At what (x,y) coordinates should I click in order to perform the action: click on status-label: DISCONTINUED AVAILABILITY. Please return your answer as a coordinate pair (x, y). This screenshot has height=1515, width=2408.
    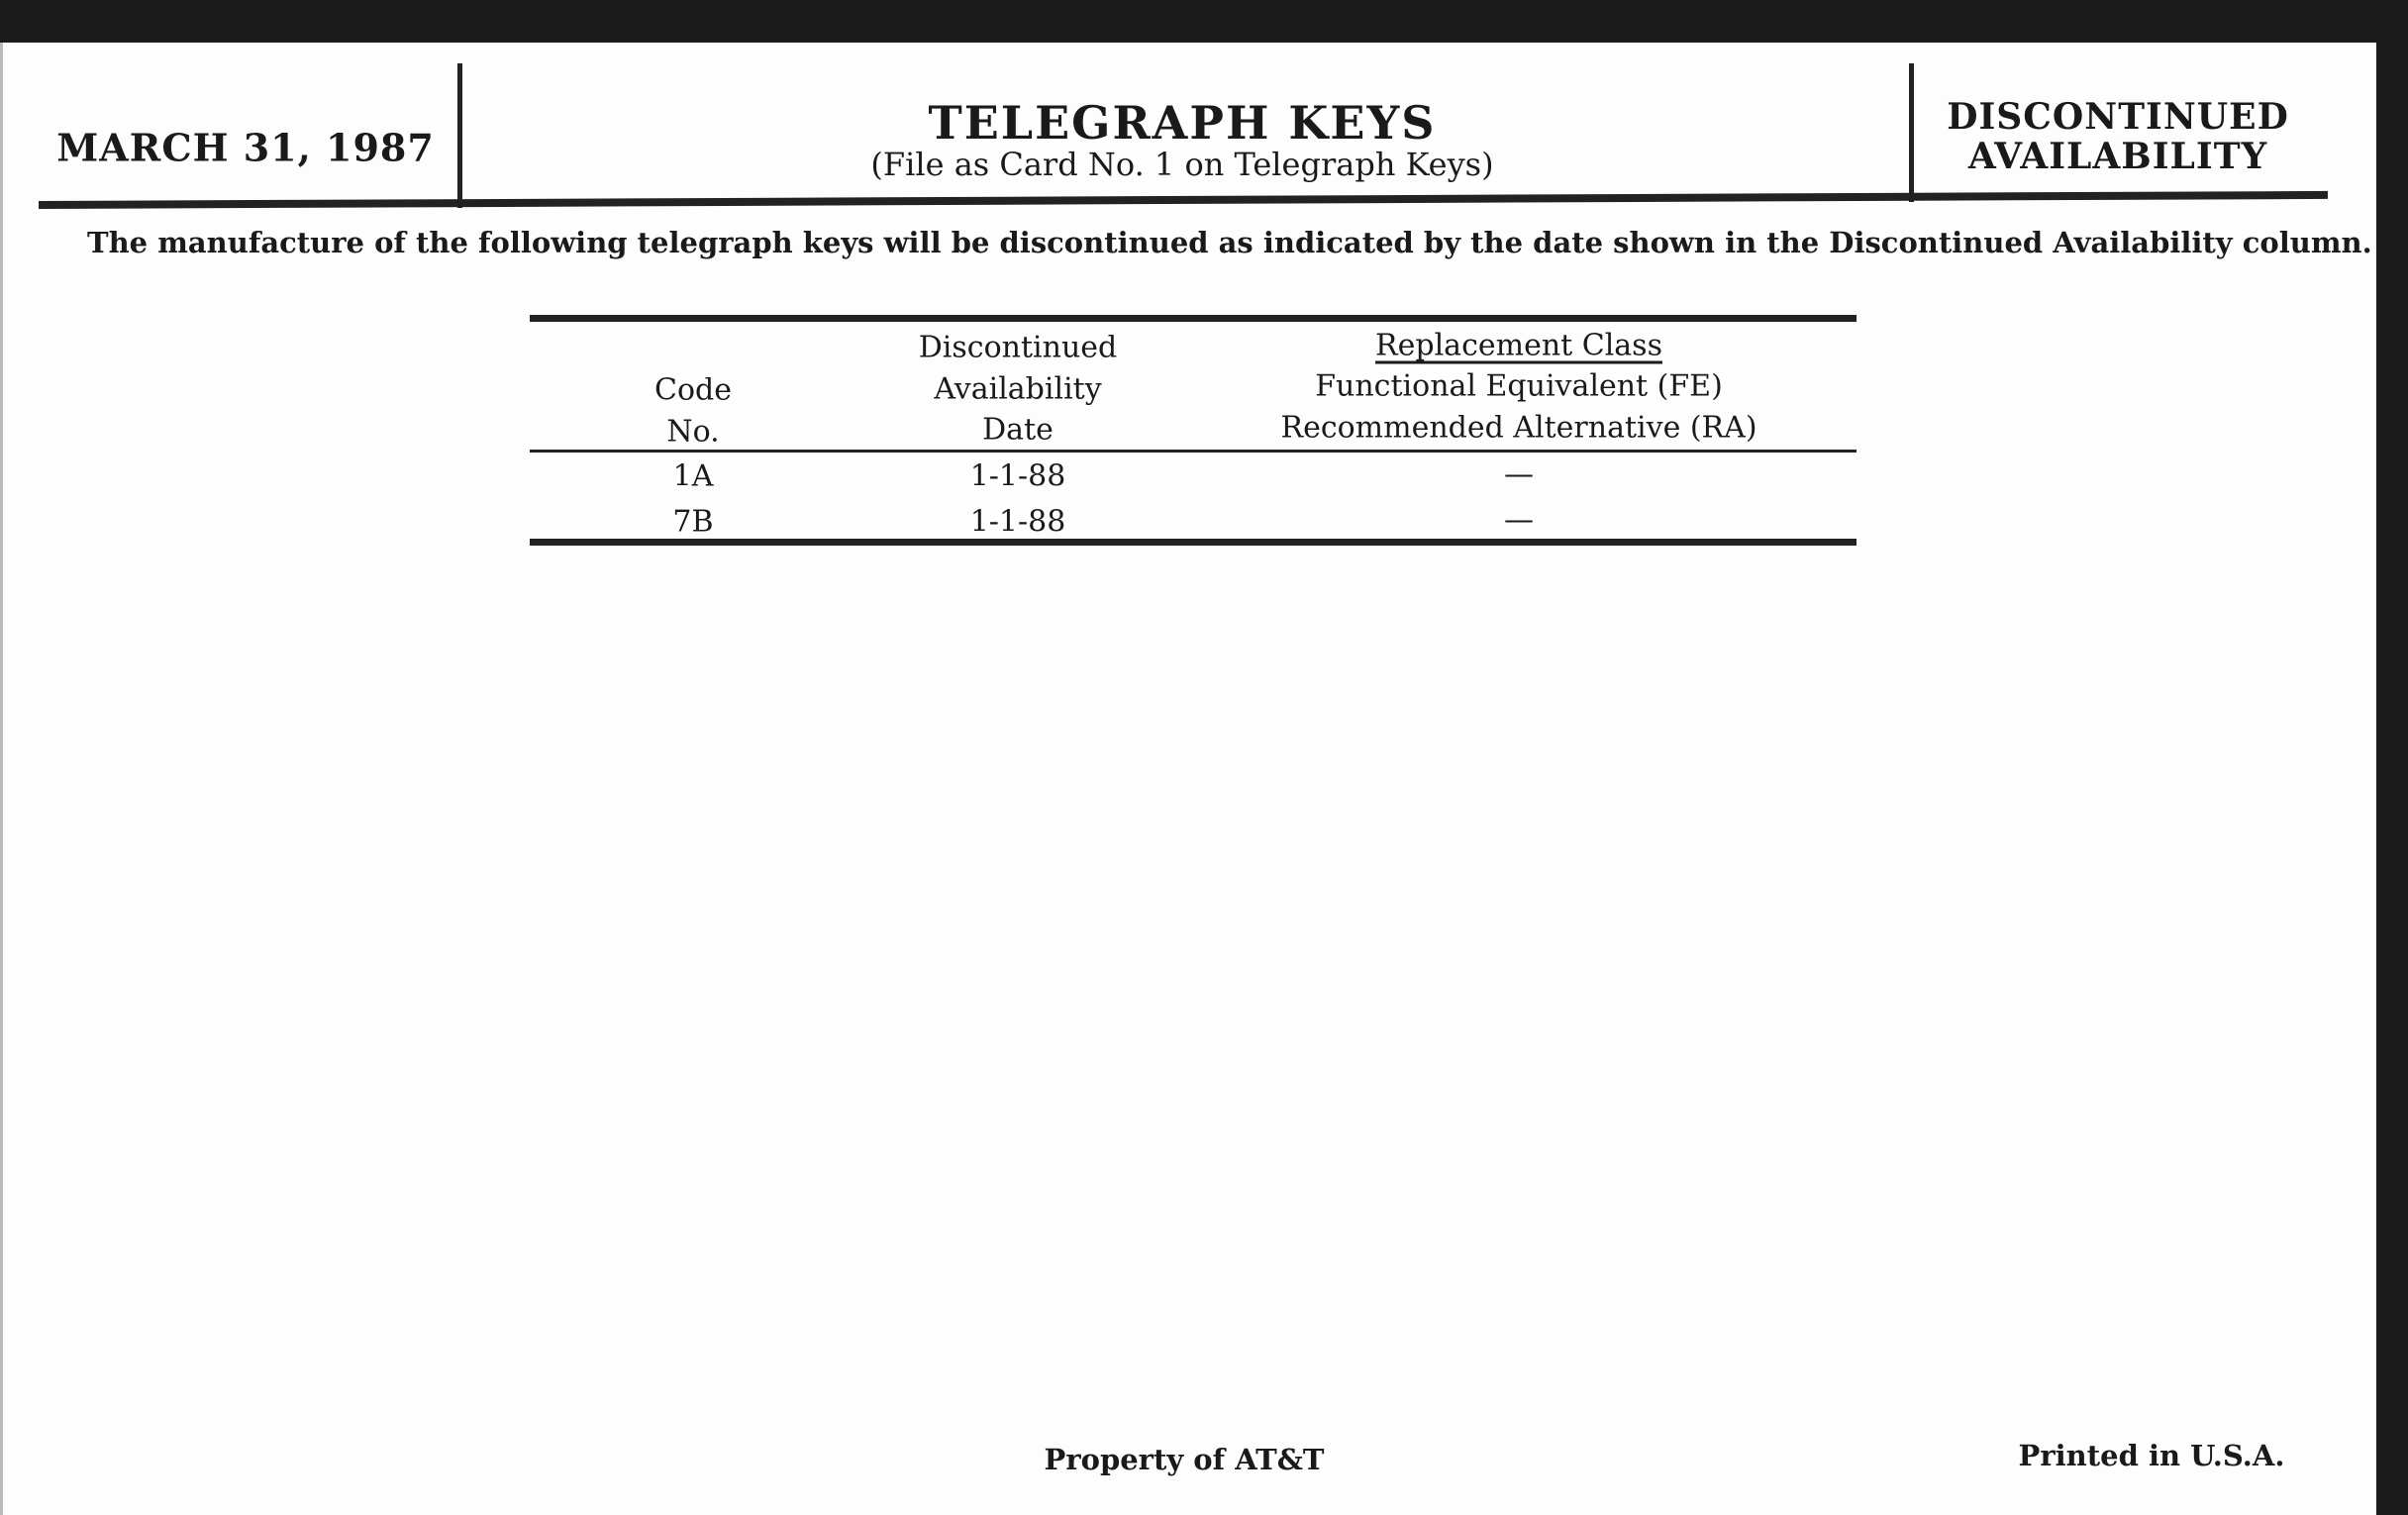
    Looking at the image, I should click on (2118, 136).